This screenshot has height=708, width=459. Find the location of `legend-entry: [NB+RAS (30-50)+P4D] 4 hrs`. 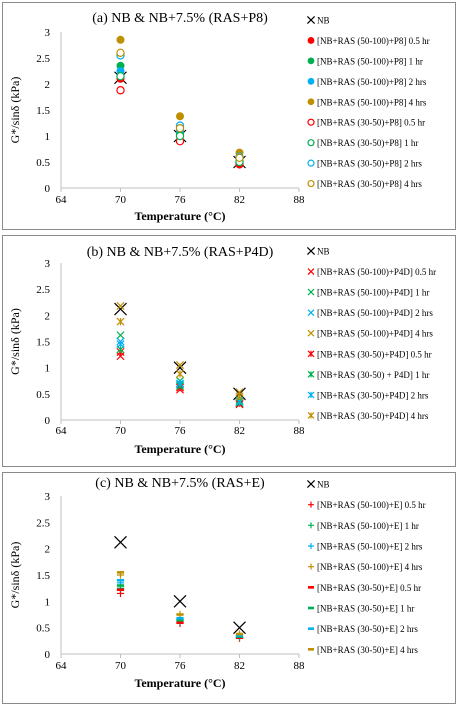

legend-entry: [NB+RAS (30-50)+P4D] 4 hrs is located at coordinates (368, 416).